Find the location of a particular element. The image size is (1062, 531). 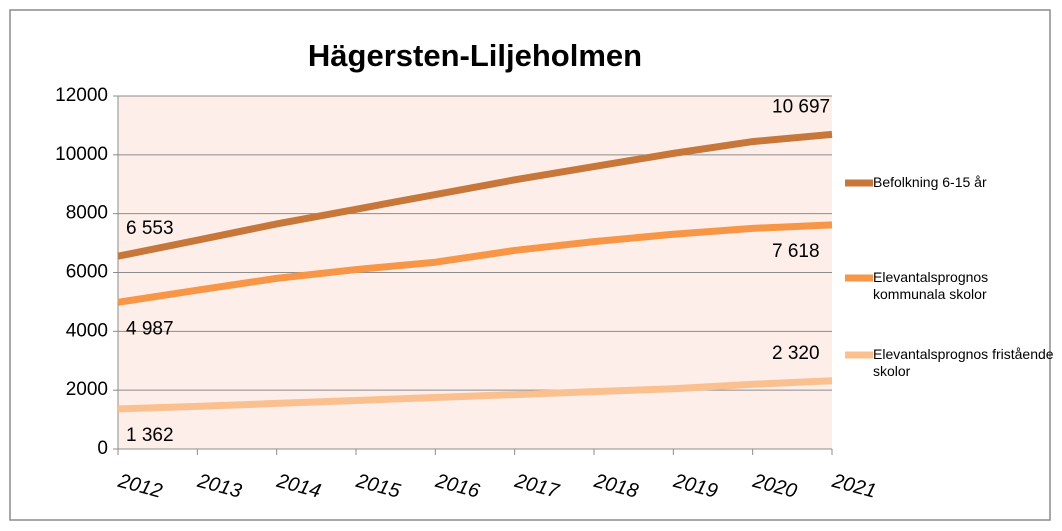

data-label: 7 618 is located at coordinates (796, 251).